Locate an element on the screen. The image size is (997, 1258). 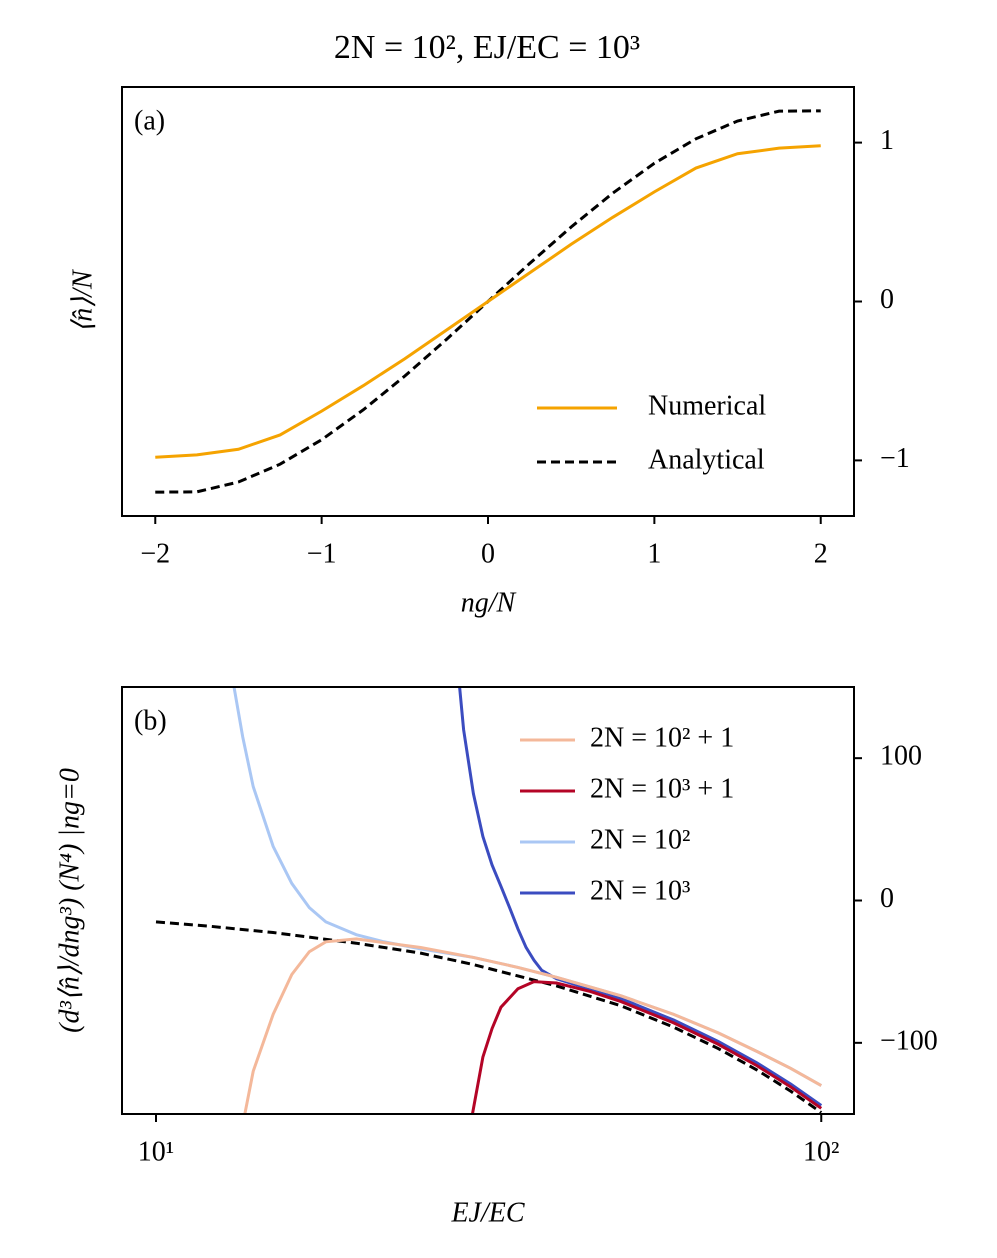
legend-label: 2N = 10³ is located at coordinates (640, 890).